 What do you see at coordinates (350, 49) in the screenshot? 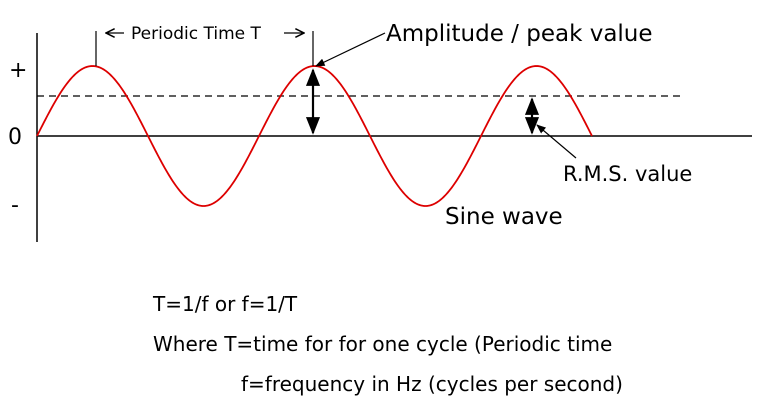
I see `amplitude-leader` at bounding box center [350, 49].